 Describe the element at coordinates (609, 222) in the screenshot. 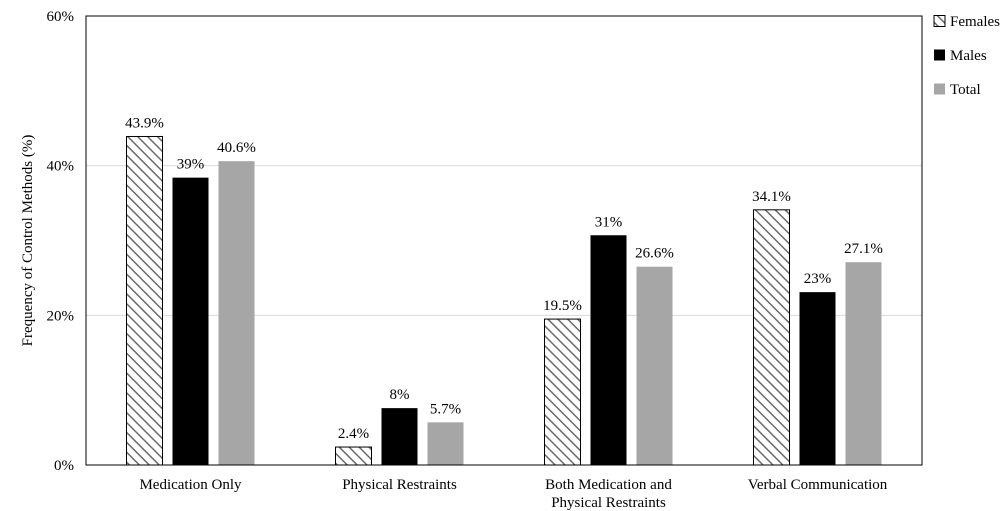

I see `data-label: 31%` at that location.